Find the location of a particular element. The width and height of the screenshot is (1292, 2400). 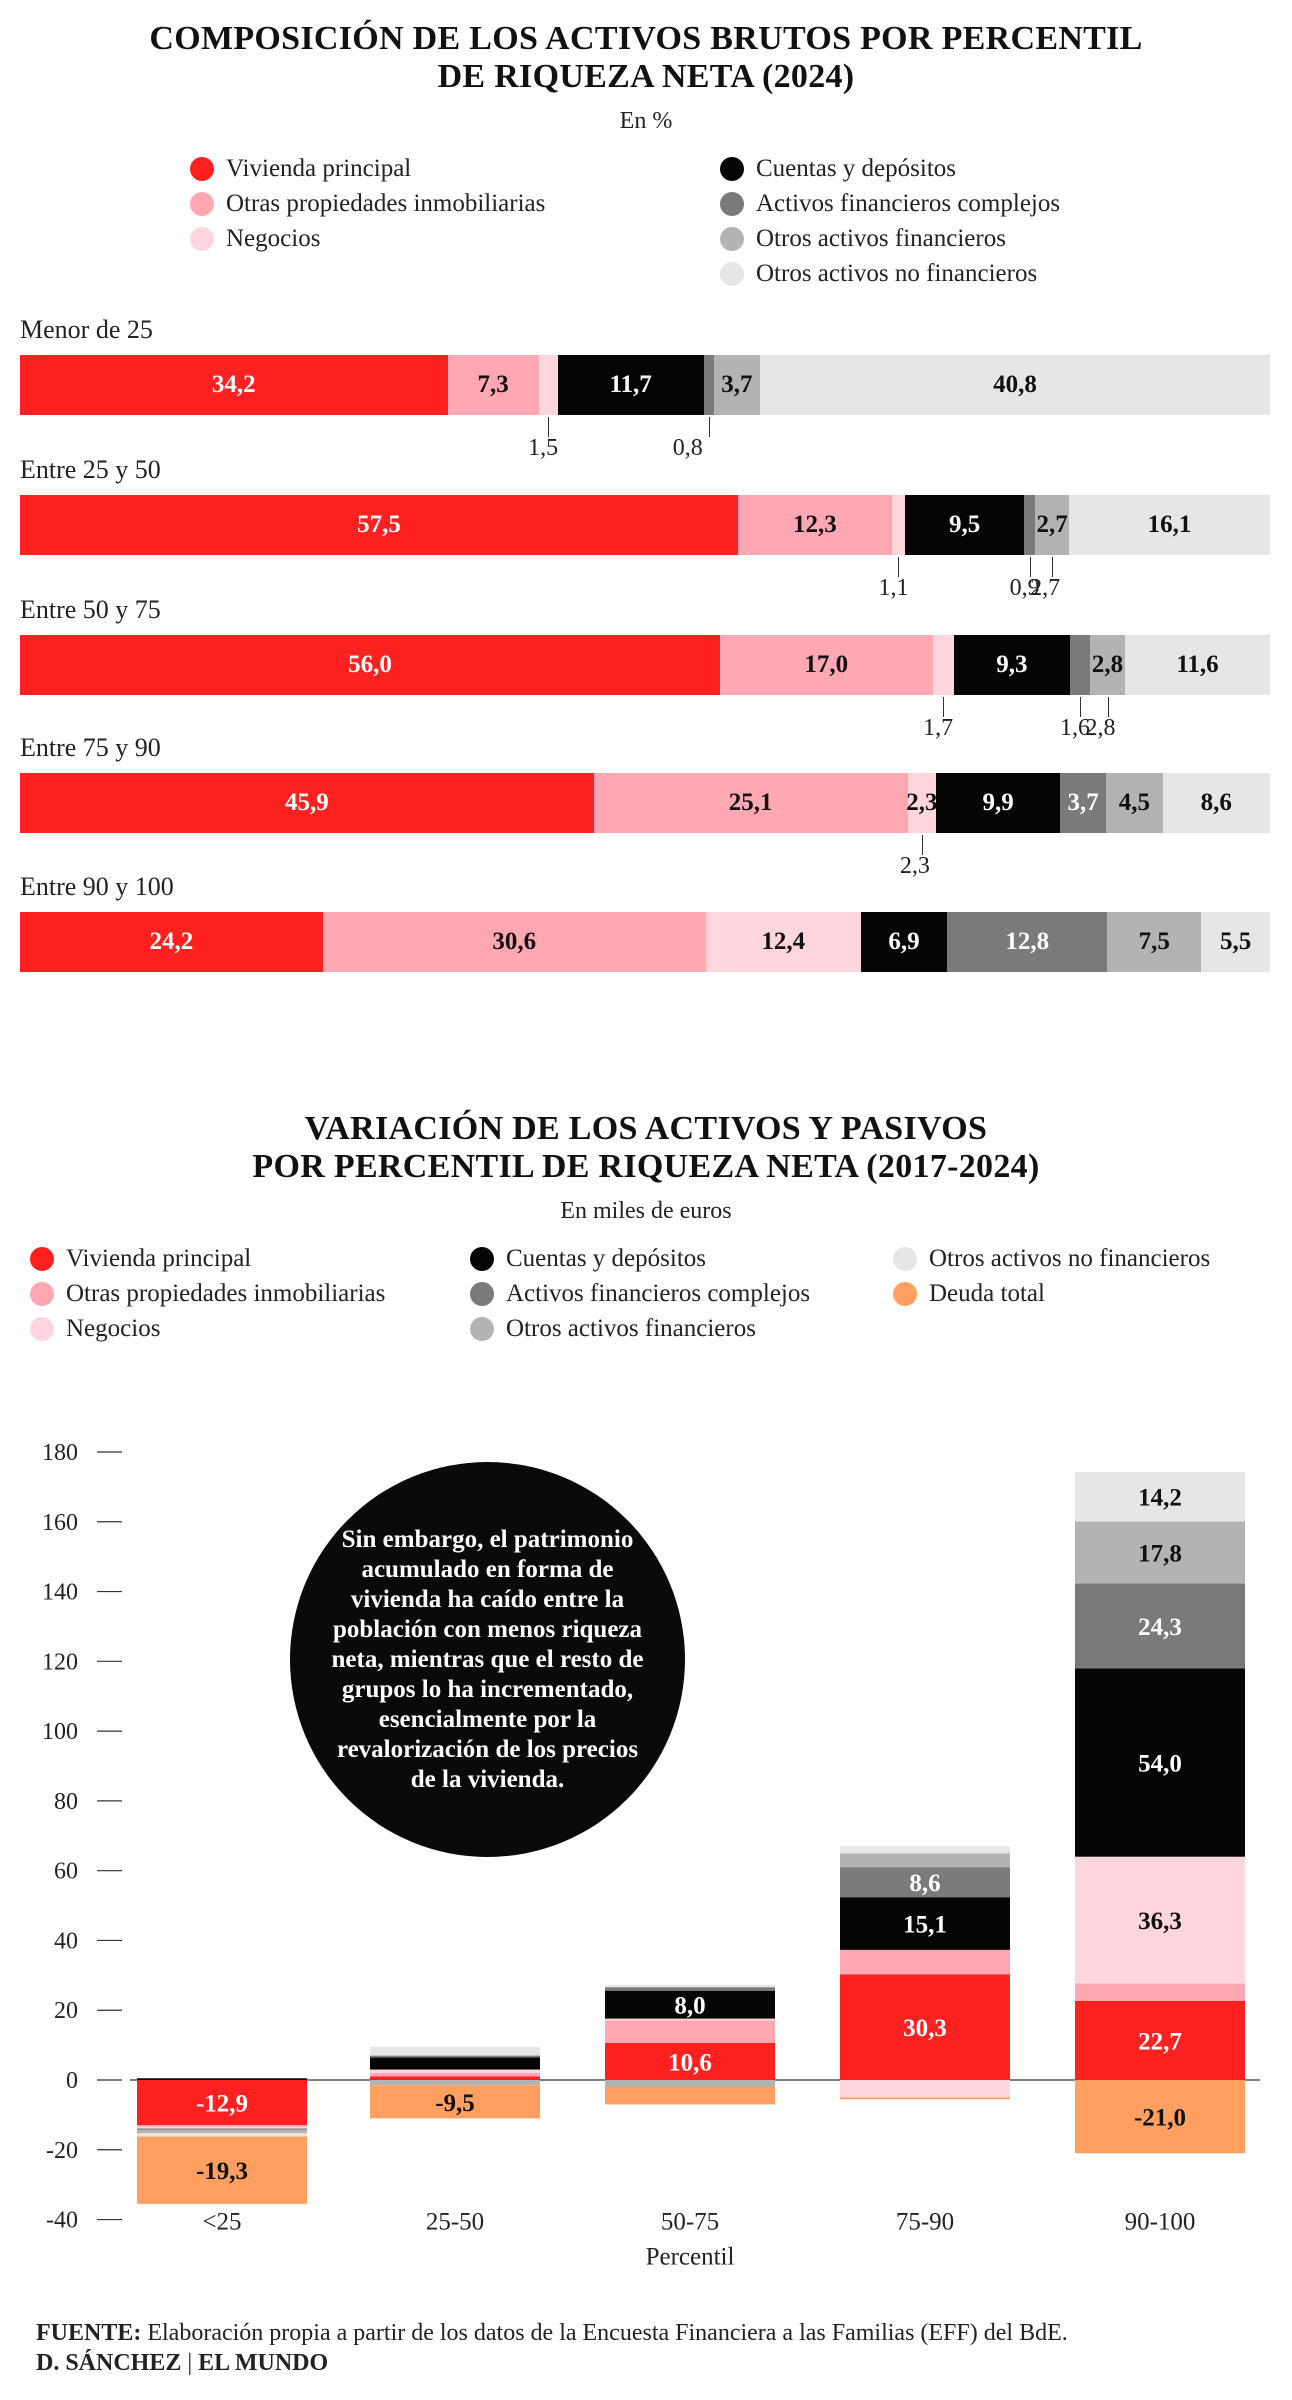

bar-segment-cuentas-y-depositos: 9,5 is located at coordinates (964, 525).